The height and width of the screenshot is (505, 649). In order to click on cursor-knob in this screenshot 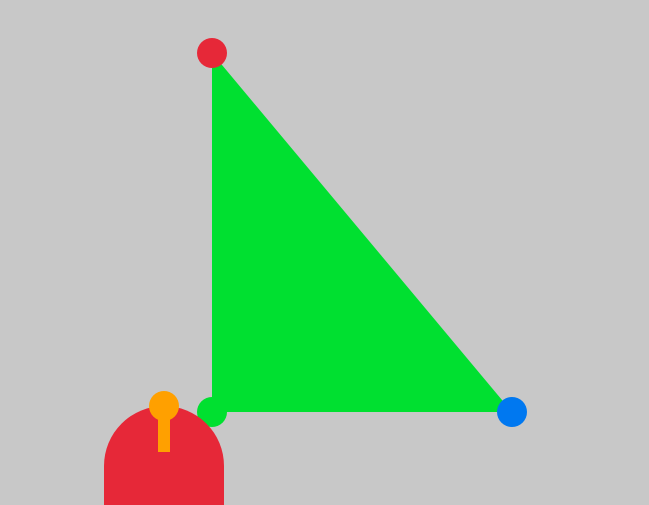, I will do `click(164, 406)`.